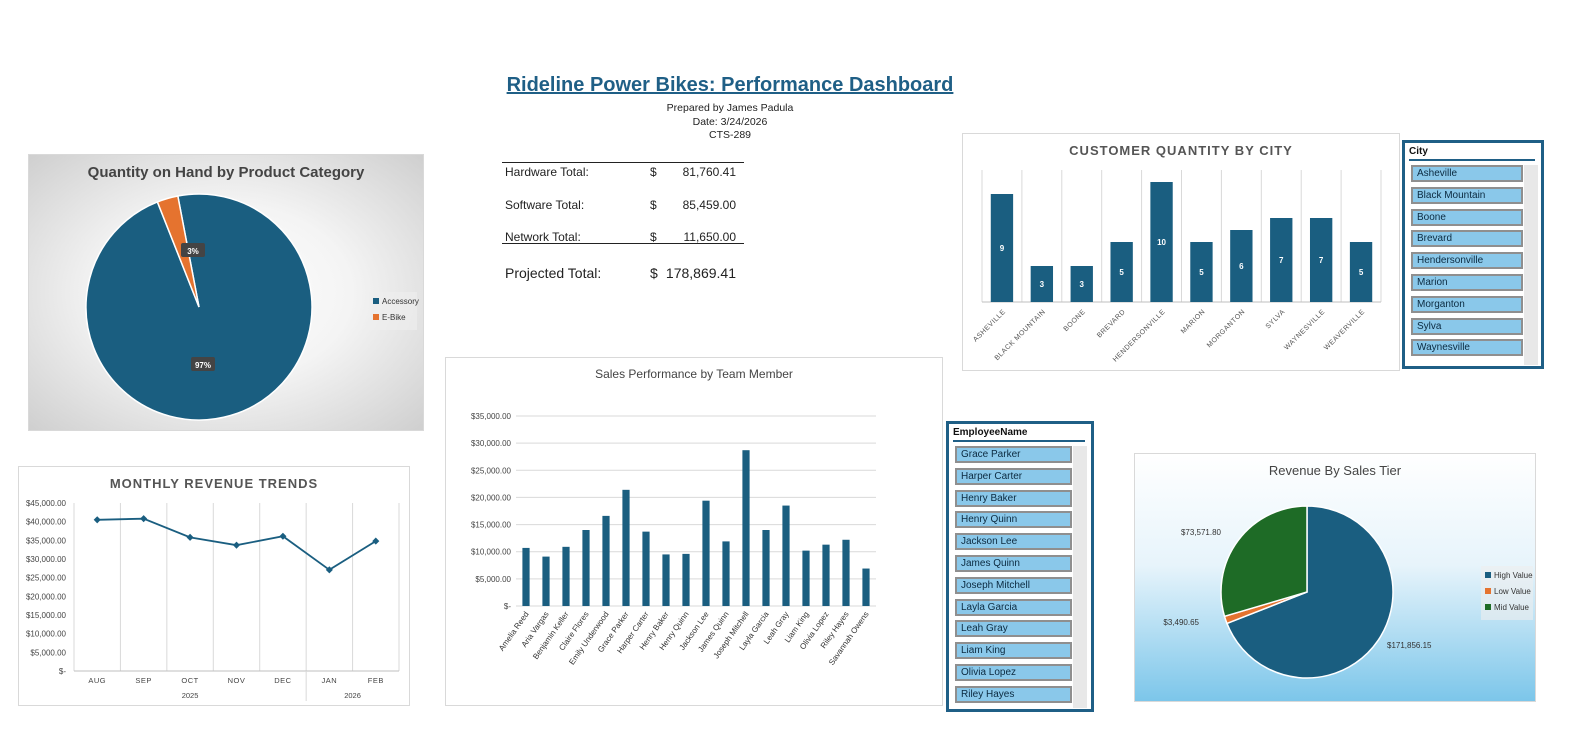 The image size is (1585, 747). I want to click on sales-ytick: $5,000.00, so click(493, 579).